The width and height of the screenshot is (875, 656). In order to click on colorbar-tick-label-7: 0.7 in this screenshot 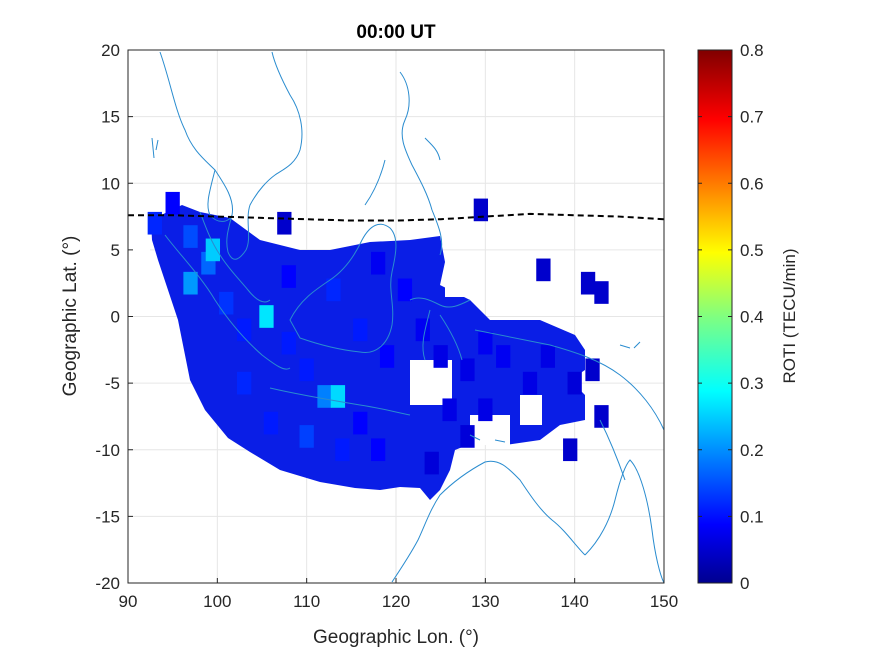, I will do `click(752, 117)`.